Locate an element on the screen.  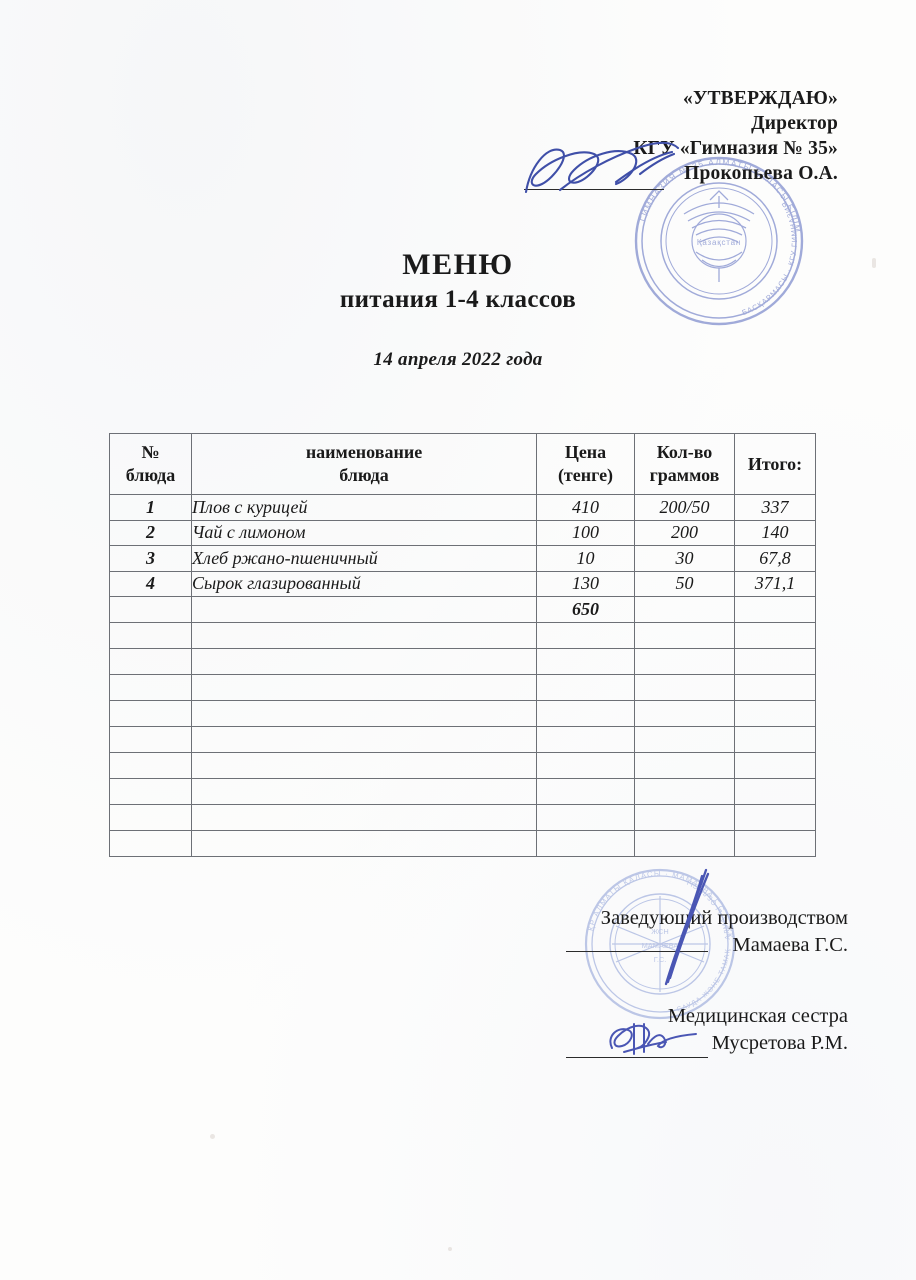
cell-dish-grams: 30 is located at coordinates (684, 558).